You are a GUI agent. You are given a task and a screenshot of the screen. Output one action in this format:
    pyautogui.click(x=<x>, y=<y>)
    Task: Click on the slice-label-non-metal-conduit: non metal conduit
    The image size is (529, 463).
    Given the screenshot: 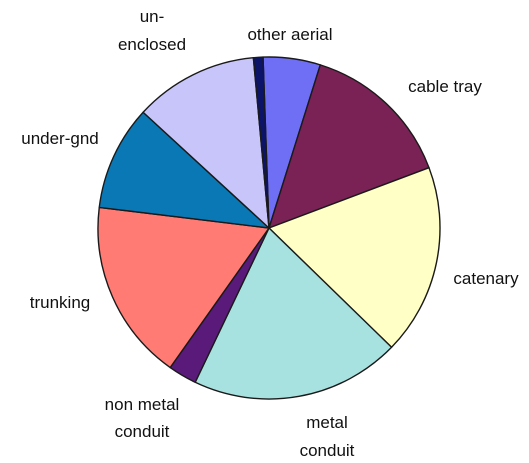 What is the action you would take?
    pyautogui.click(x=142, y=418)
    